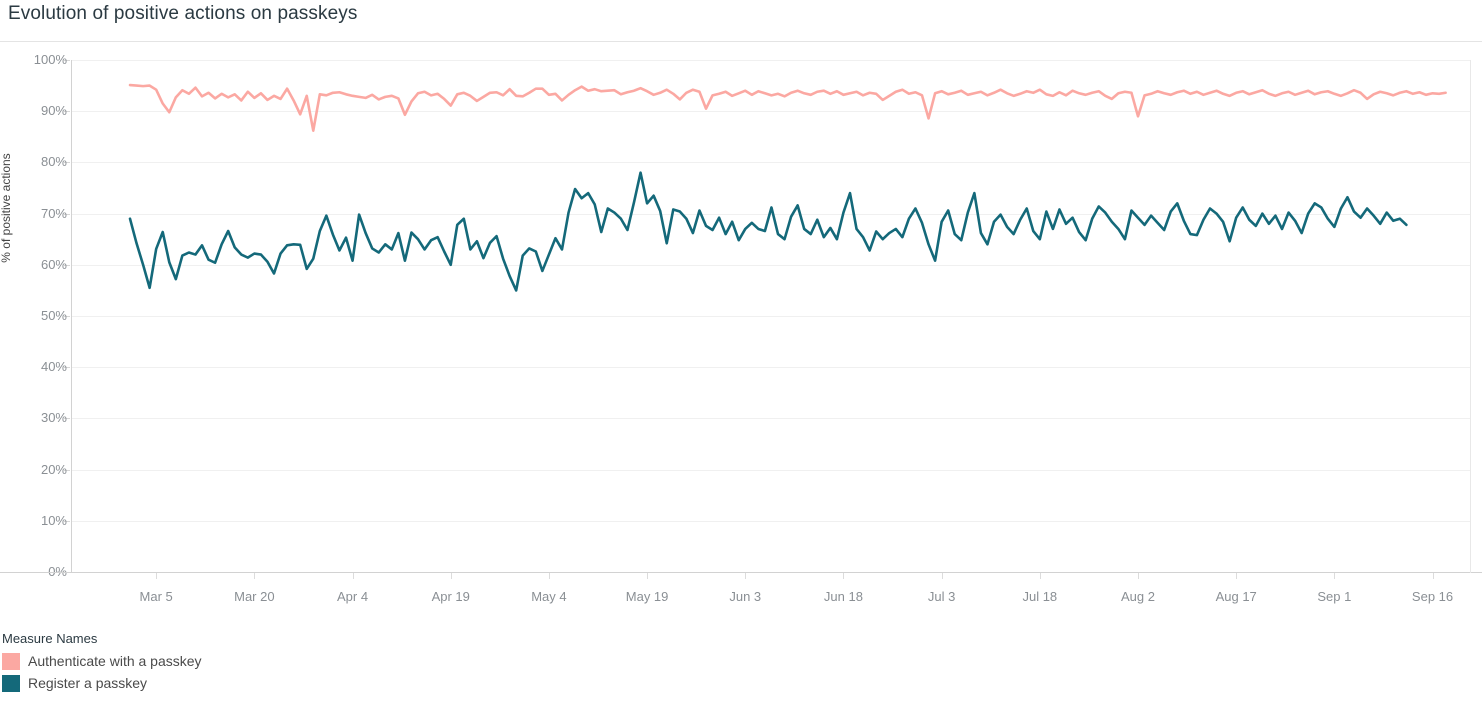  What do you see at coordinates (50, 59) in the screenshot?
I see `y-tick-label: 100%` at bounding box center [50, 59].